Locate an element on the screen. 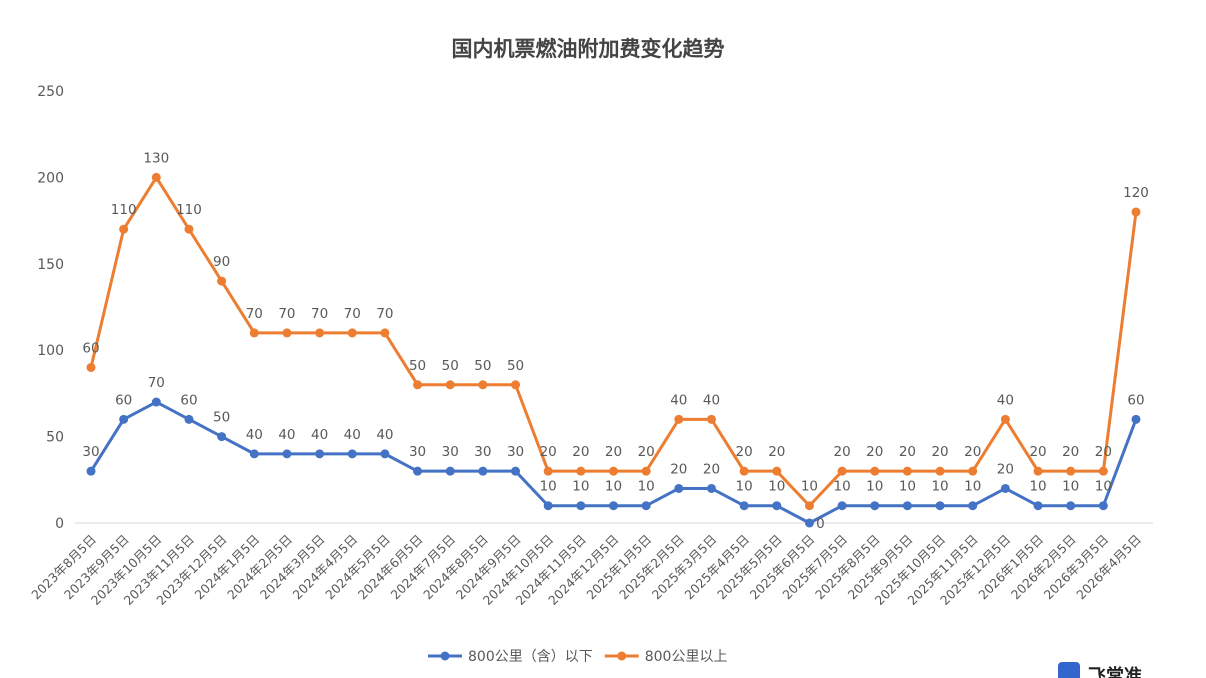 The height and width of the screenshot is (678, 1206). y-axis: 0 50 100 150 200 250 is located at coordinates (50, 308).